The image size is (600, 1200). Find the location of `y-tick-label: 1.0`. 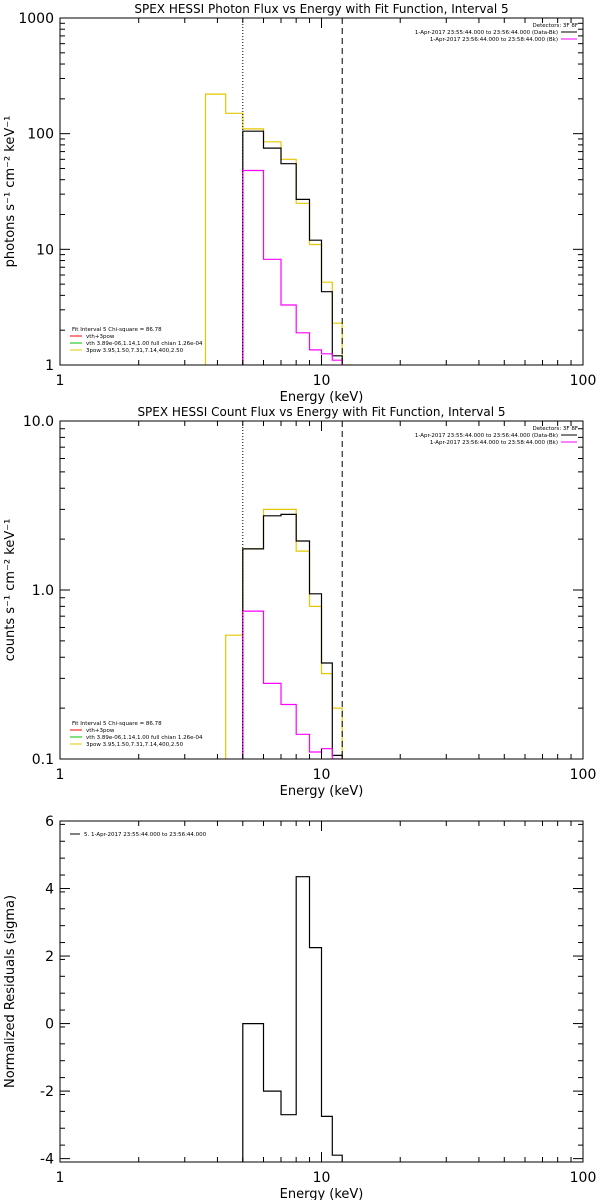

y-tick-label: 1.0 is located at coordinates (43, 591).